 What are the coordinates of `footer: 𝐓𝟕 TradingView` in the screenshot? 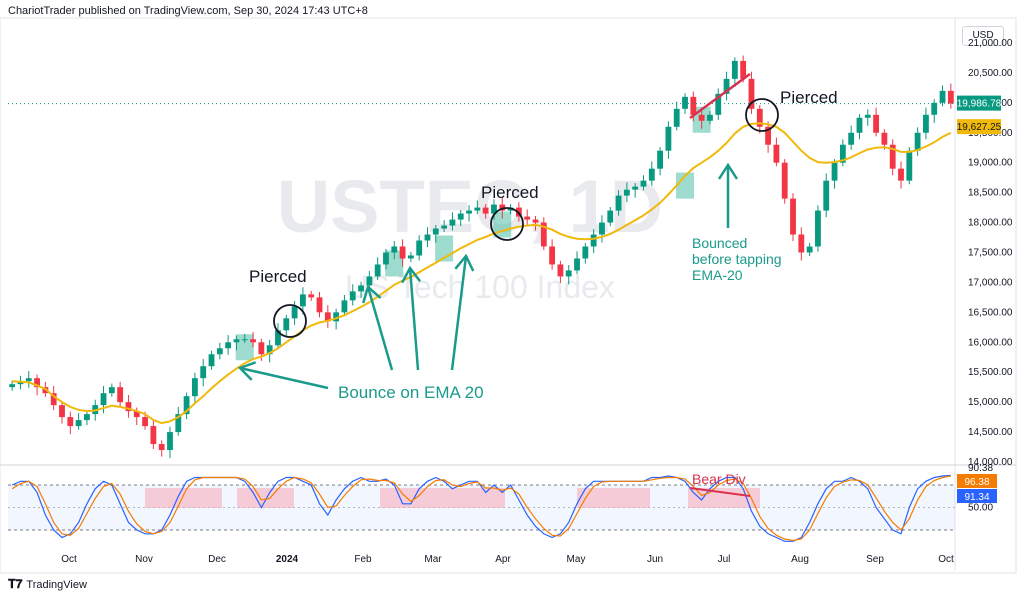 It's located at (47, 584).